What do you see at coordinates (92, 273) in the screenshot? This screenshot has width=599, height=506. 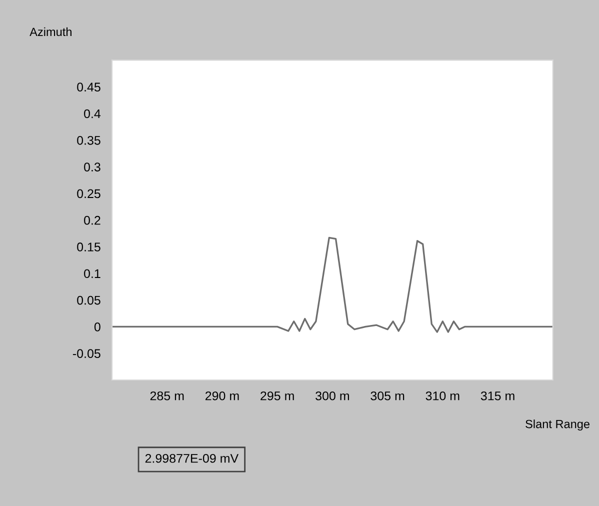 I see `y-tick-label: 0.1` at bounding box center [92, 273].